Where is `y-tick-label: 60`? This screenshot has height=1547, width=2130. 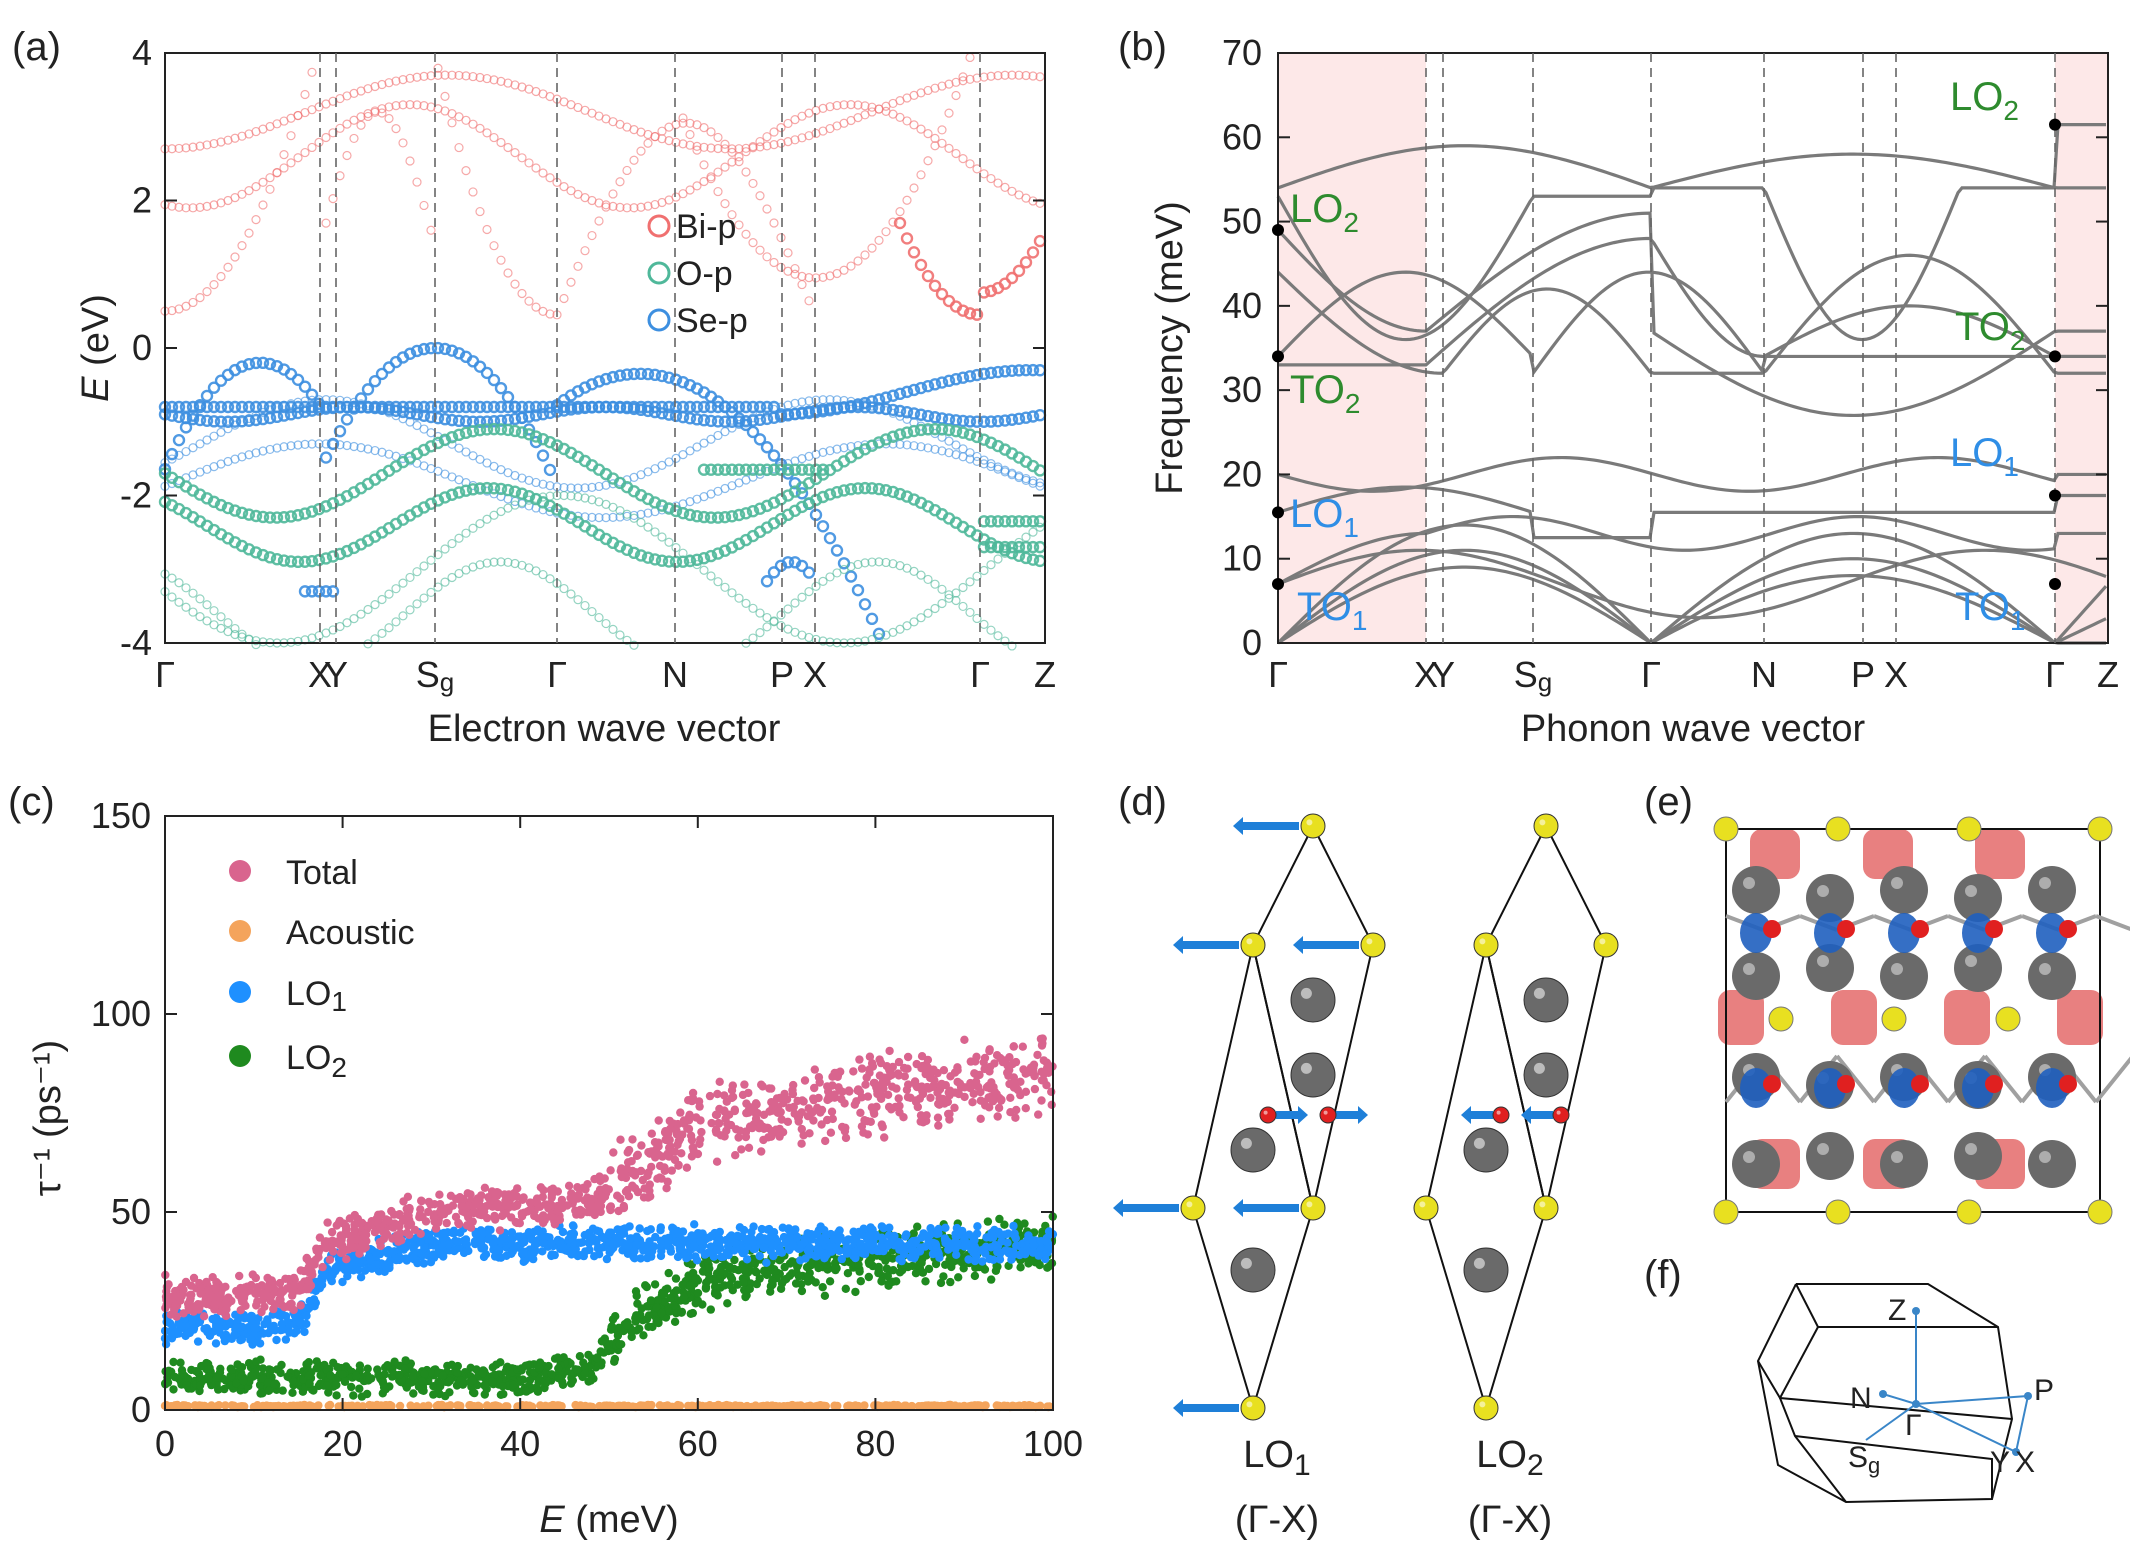 y-tick-label: 60 is located at coordinates (1242, 136).